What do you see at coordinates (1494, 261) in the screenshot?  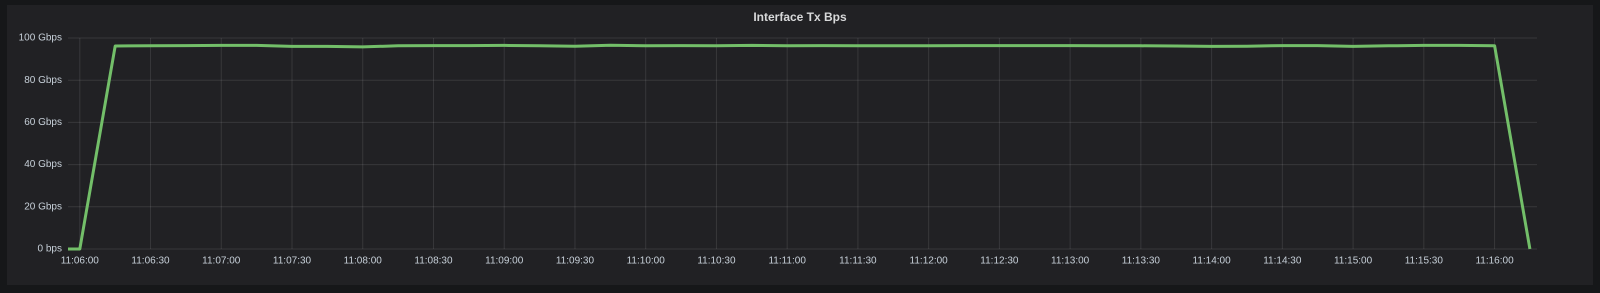 I see `x-tick-label: 11:16:00` at bounding box center [1494, 261].